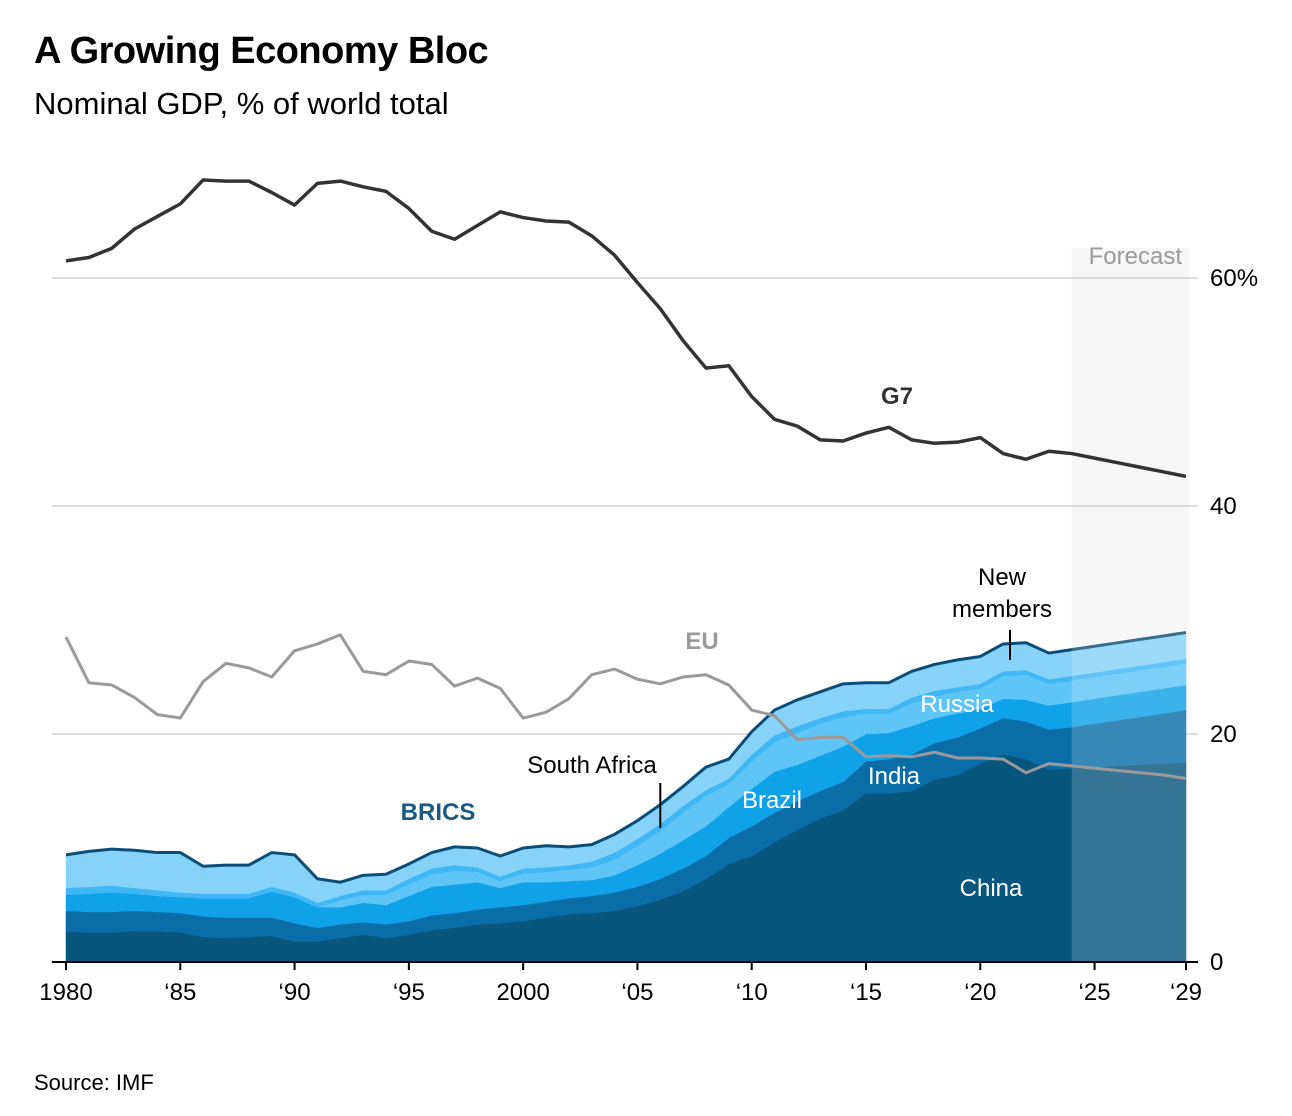  I want to click on x-tick-label: ‘05, so click(637, 992).